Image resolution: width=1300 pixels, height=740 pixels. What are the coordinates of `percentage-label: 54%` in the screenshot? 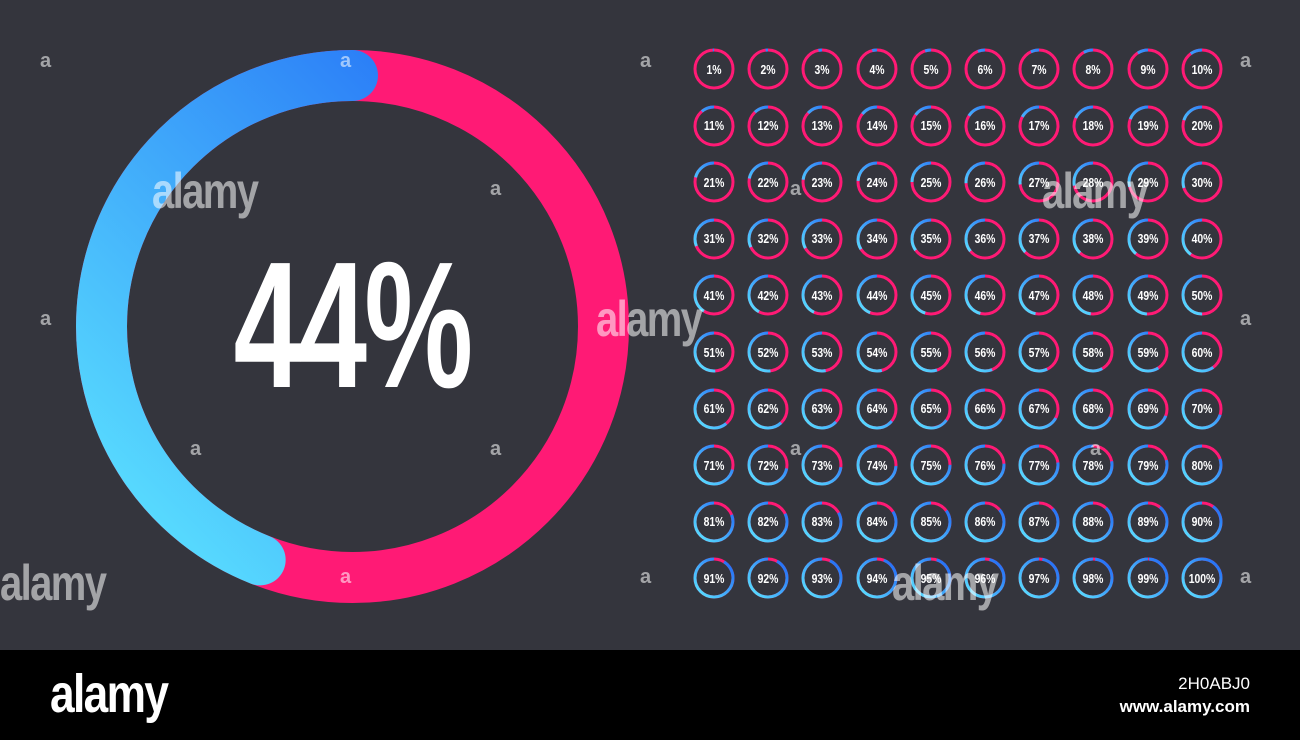 It's located at (877, 352).